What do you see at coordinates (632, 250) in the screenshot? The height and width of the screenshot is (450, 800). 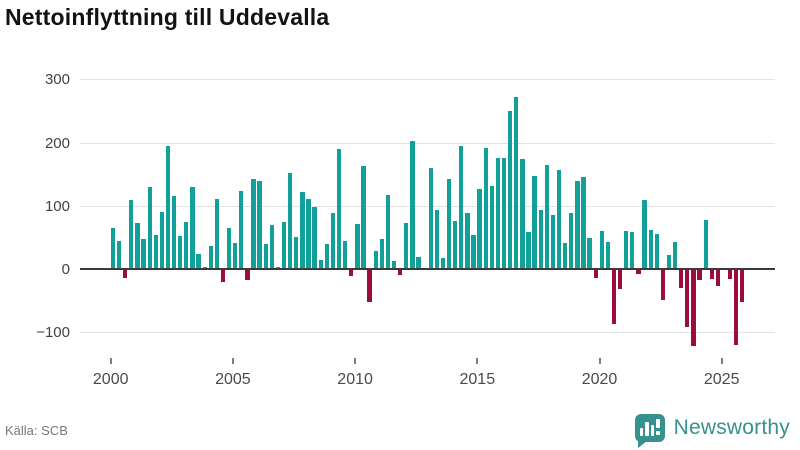 I see `bar-2021Q2` at bounding box center [632, 250].